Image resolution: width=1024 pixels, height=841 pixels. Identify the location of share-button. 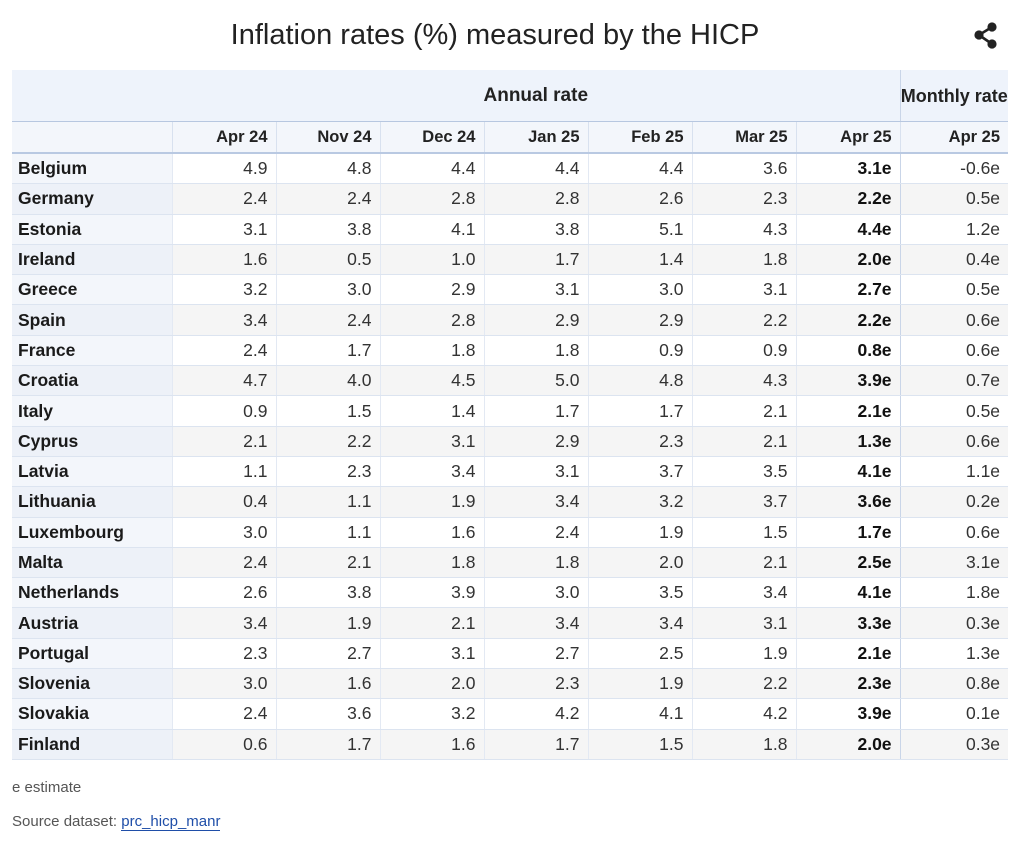
(986, 36).